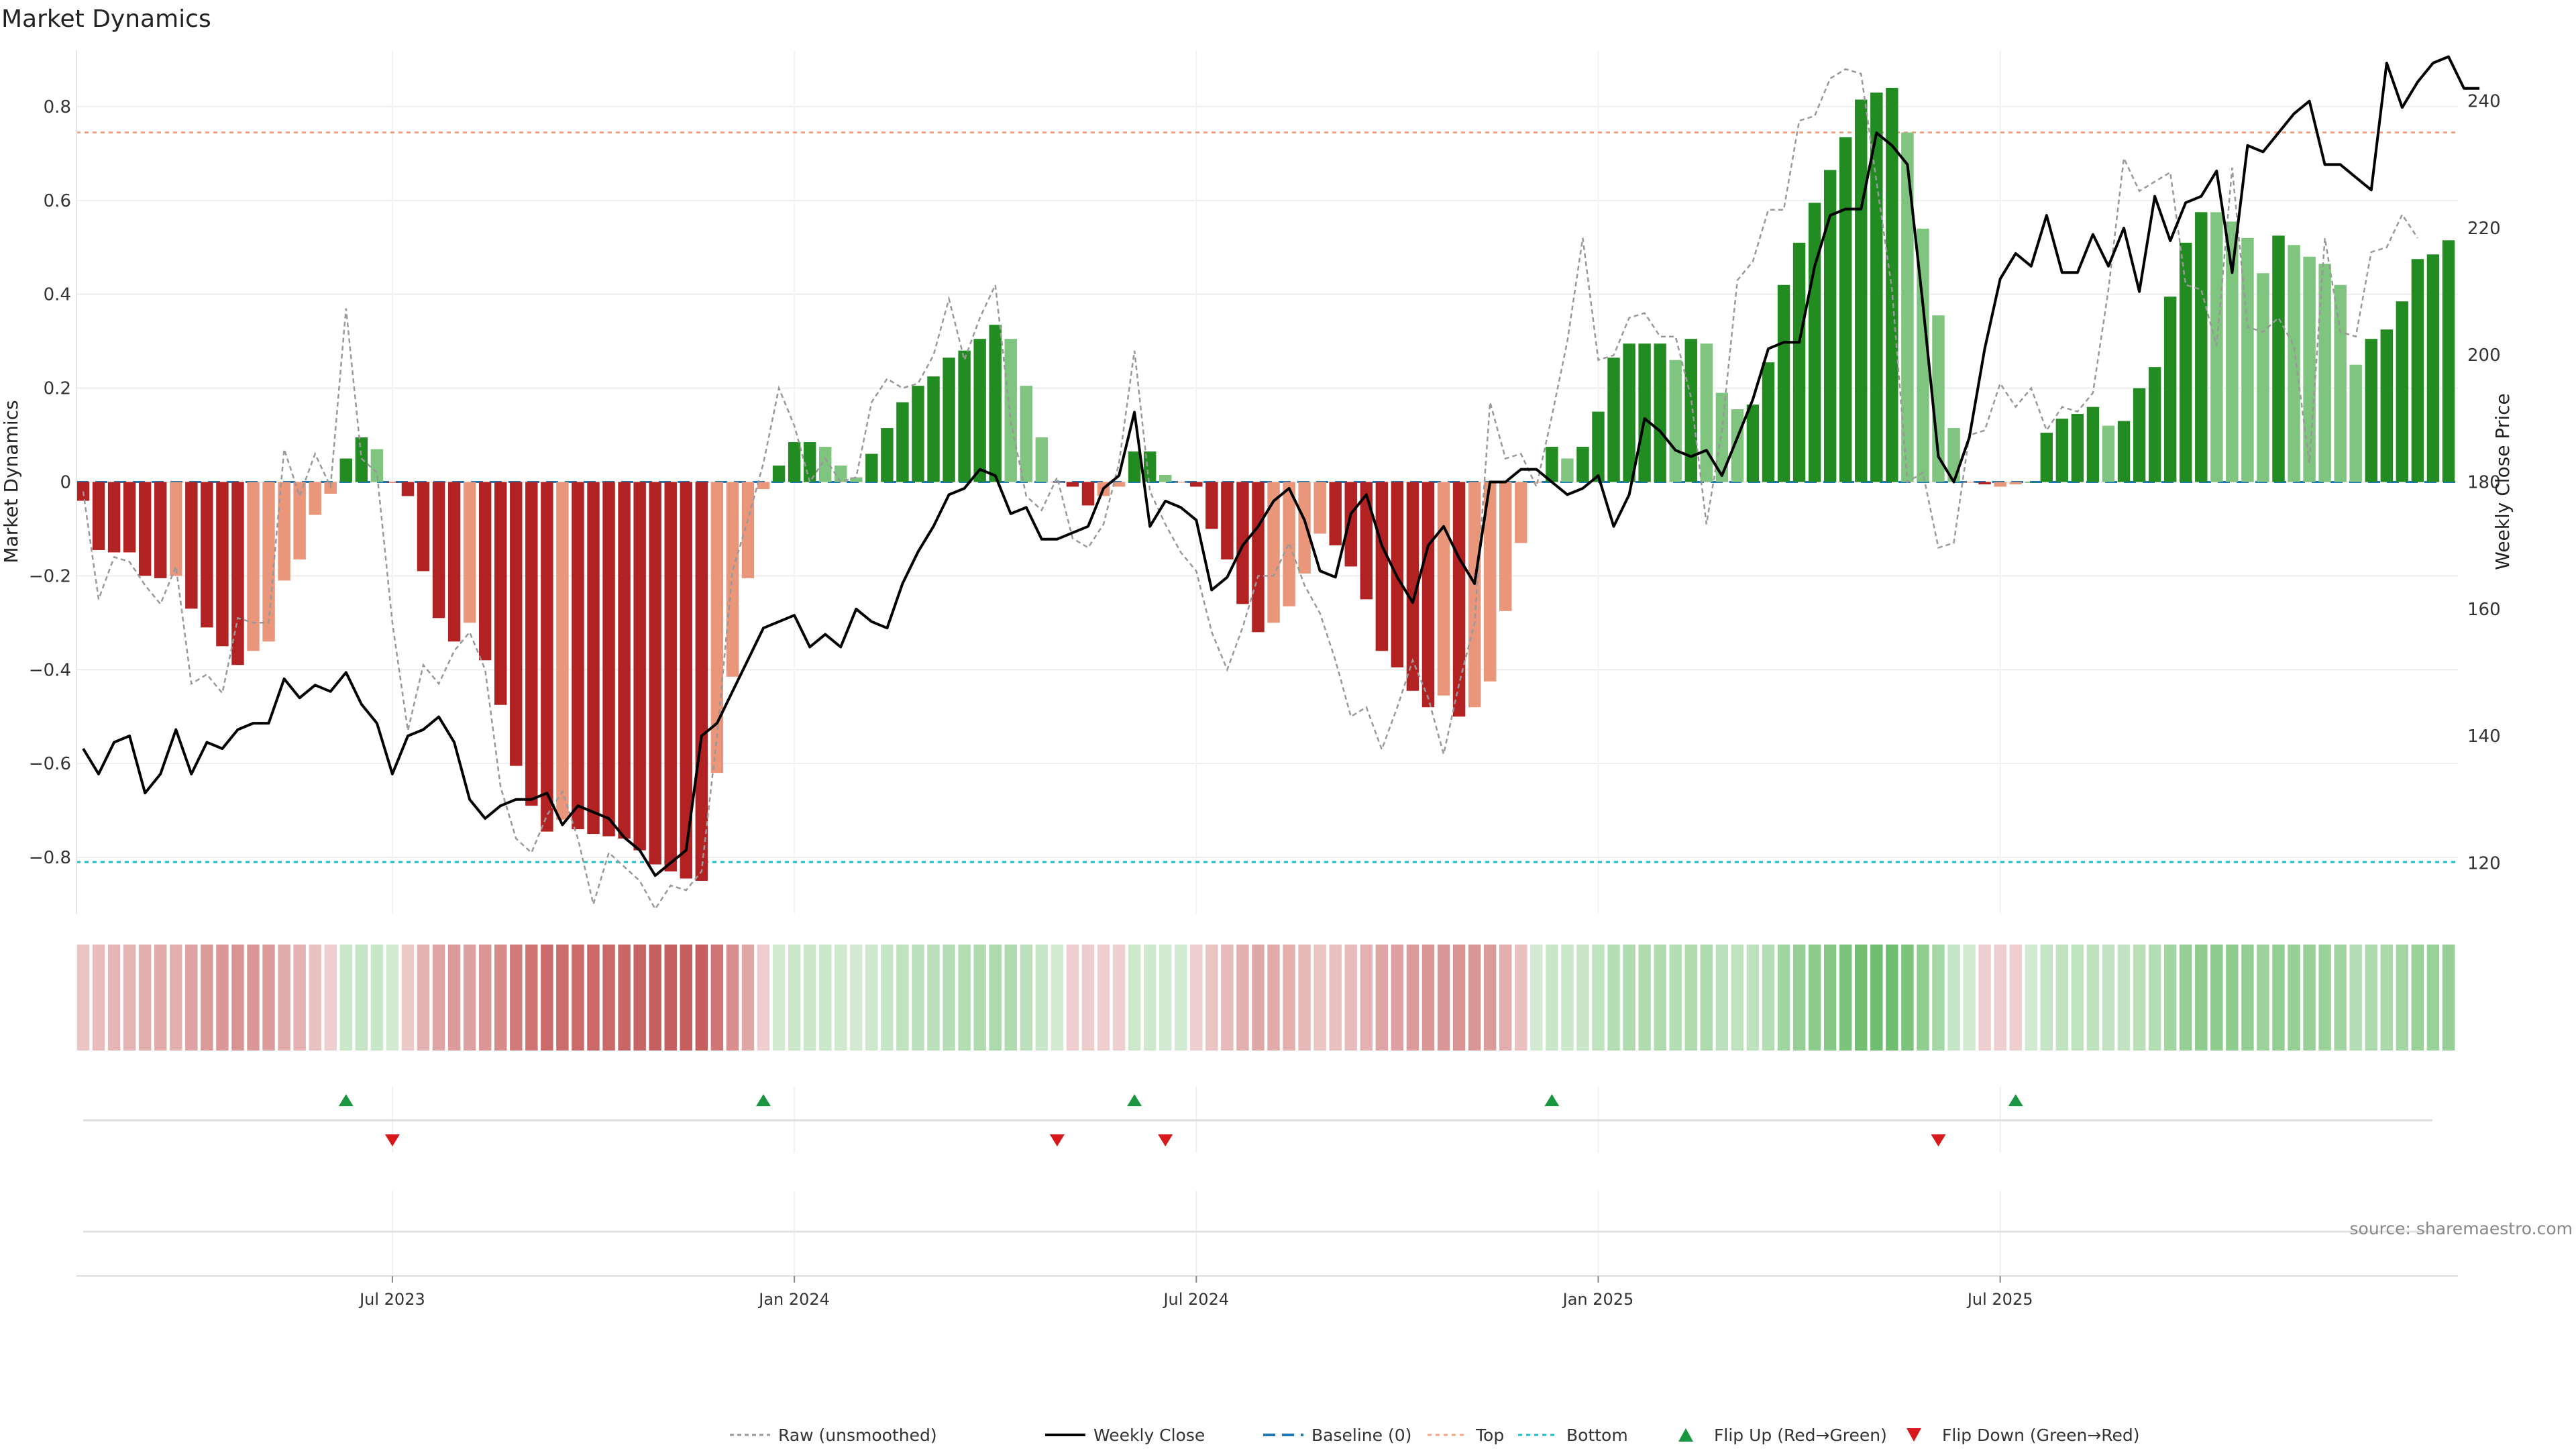 Image resolution: width=2576 pixels, height=1449 pixels. Describe the element at coordinates (2461, 1228) in the screenshot. I see `source-note: source: sharemaestro.com` at that location.